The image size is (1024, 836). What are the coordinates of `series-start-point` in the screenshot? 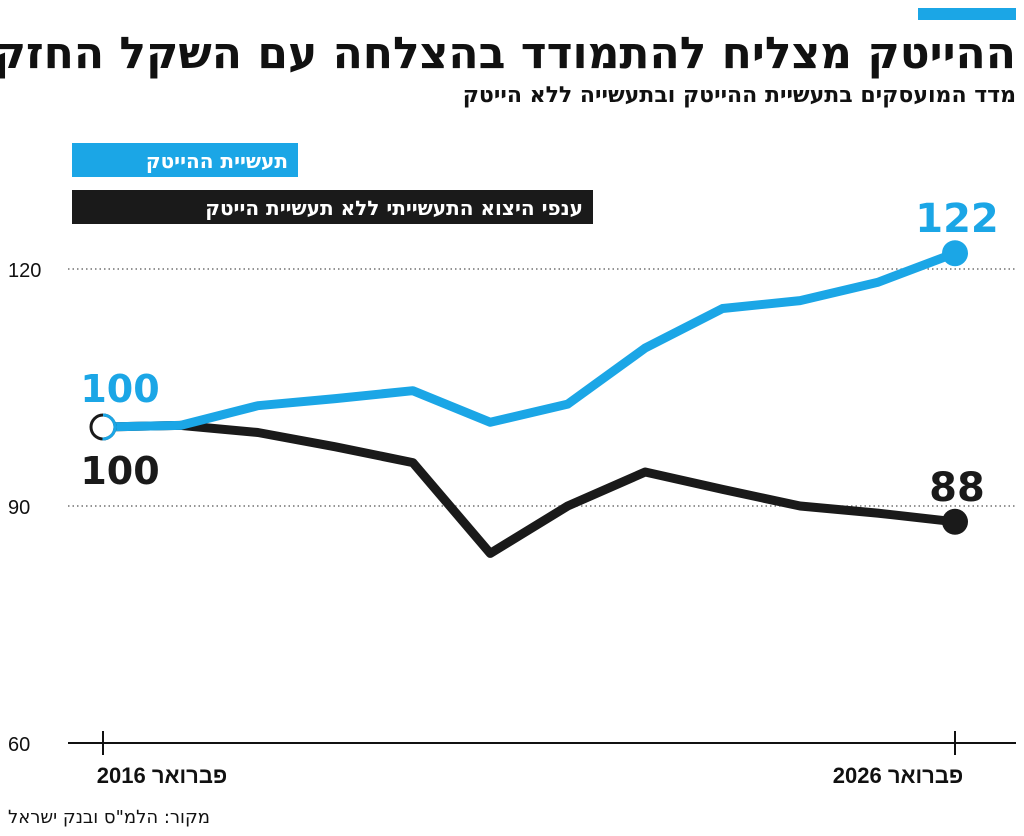 It's located at (103, 427).